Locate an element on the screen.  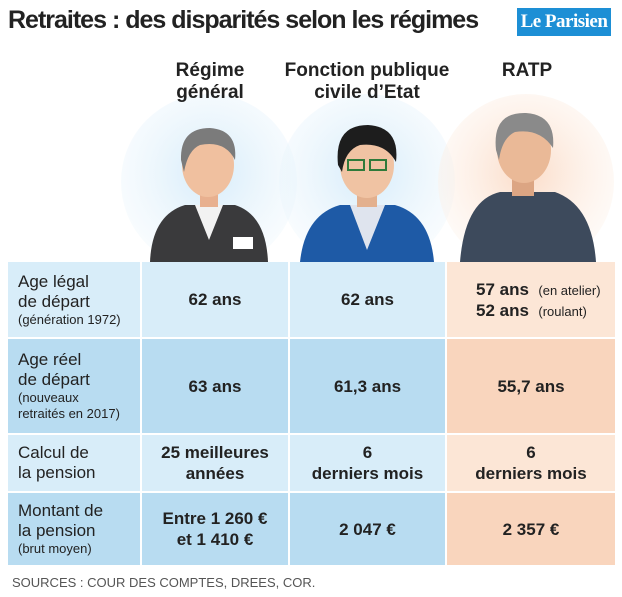
column-header-line: Régime is located at coordinates (210, 70).